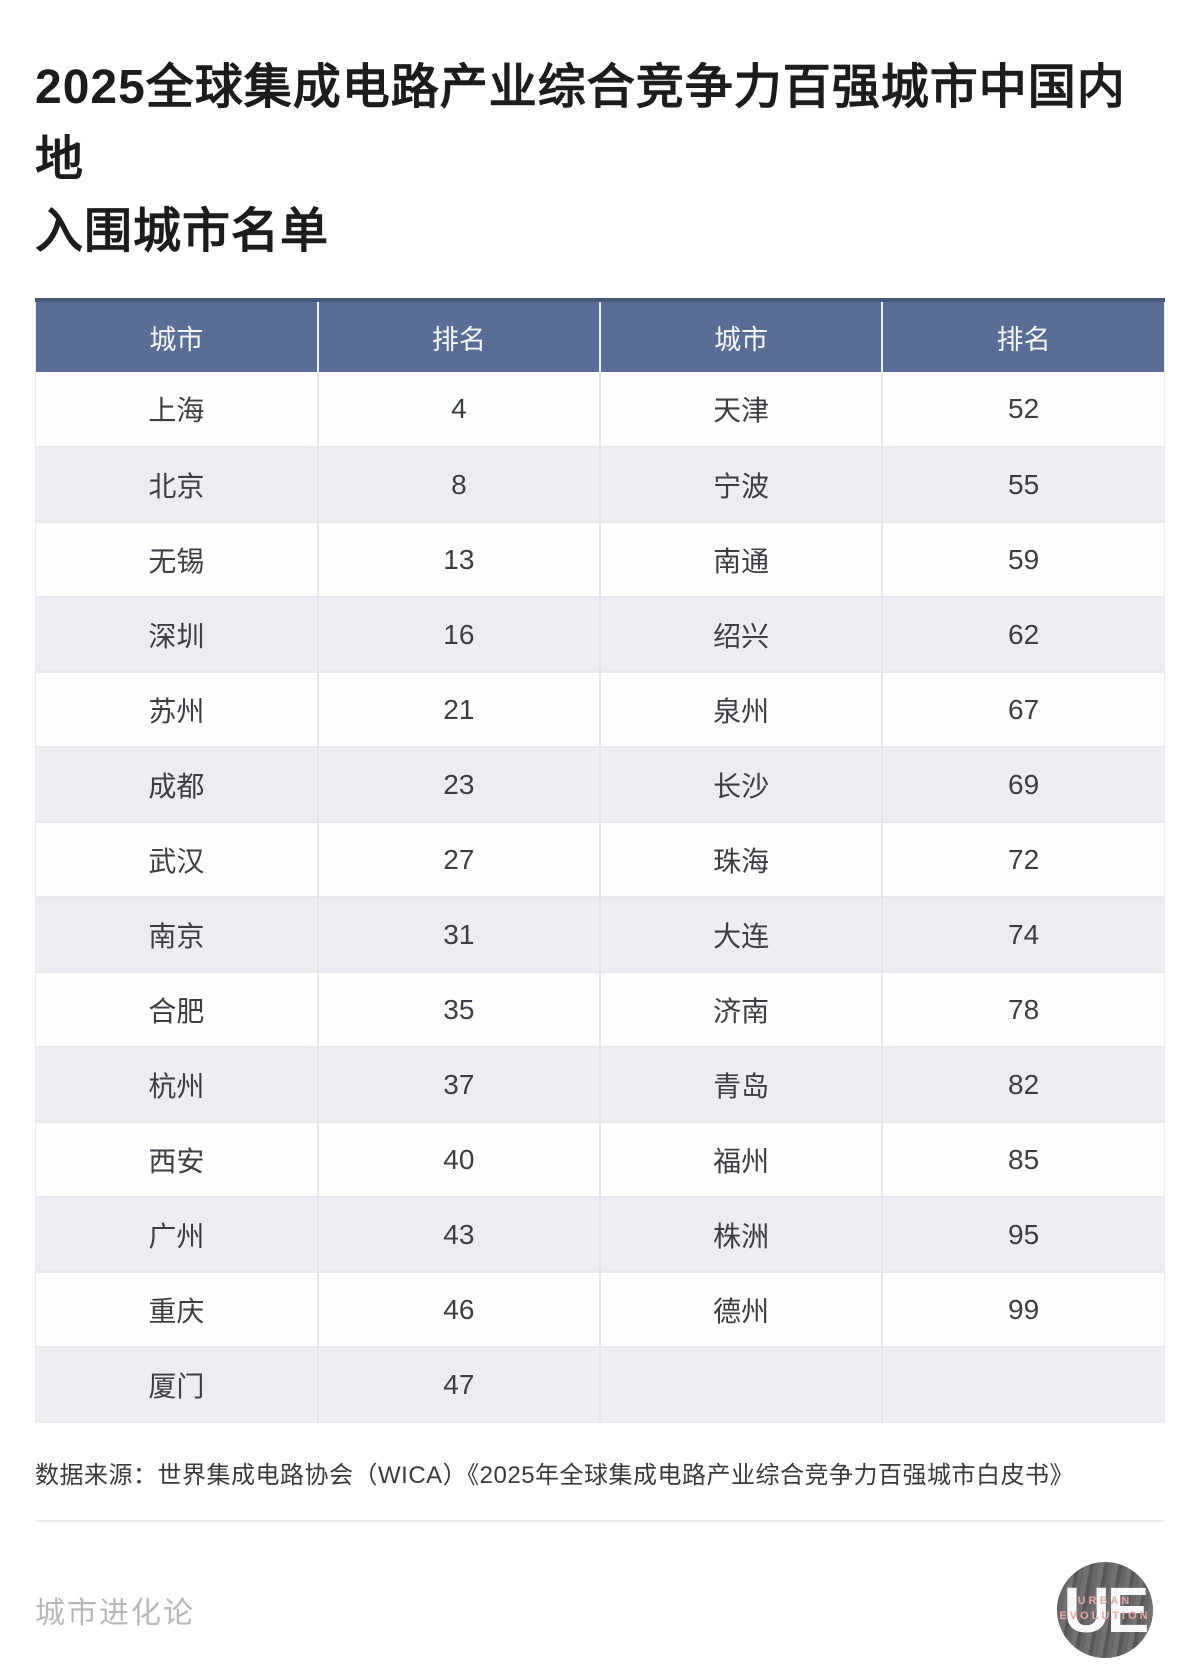  I want to click on urban-evolution-logo-icon: UE URBAN EVOLUTION, so click(1105, 1609).